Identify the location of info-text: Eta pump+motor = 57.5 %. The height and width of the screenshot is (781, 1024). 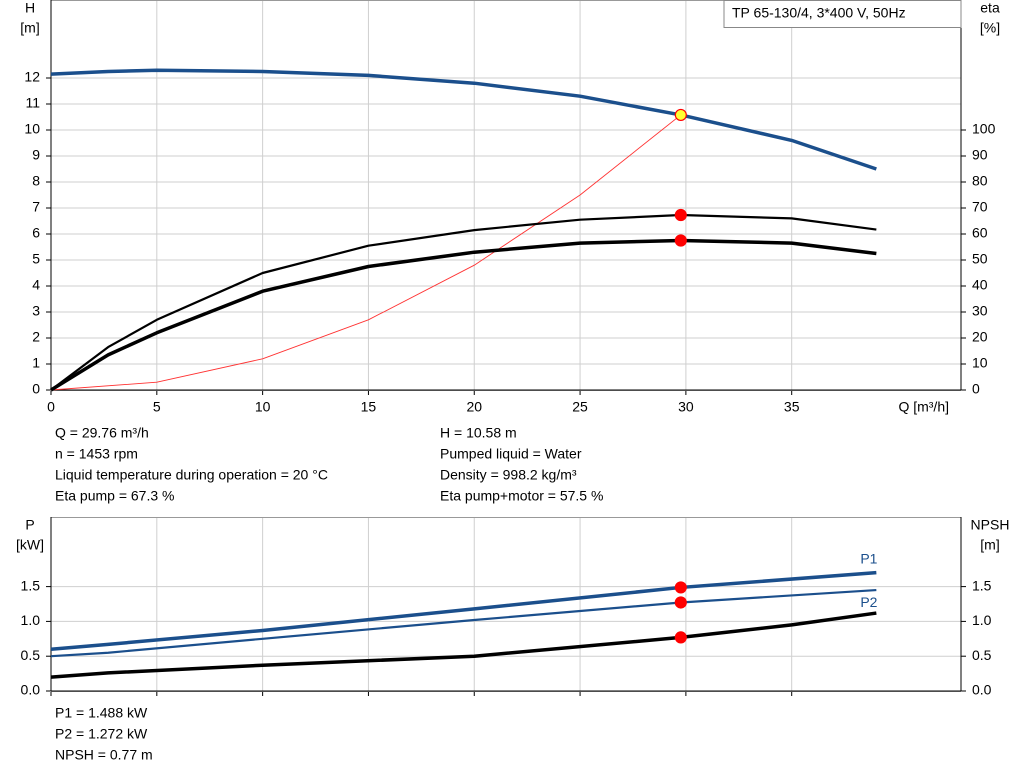
(521, 496).